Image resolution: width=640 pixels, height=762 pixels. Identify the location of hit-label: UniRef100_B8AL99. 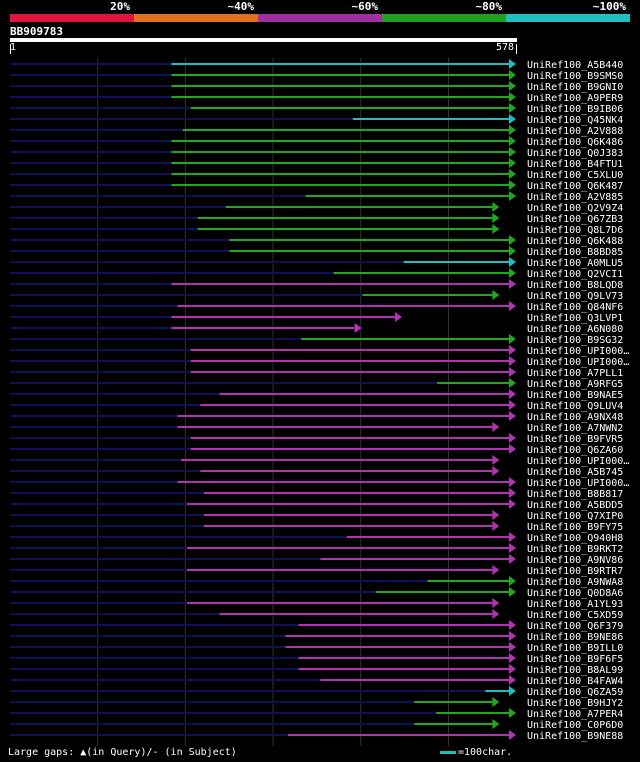
(575, 670).